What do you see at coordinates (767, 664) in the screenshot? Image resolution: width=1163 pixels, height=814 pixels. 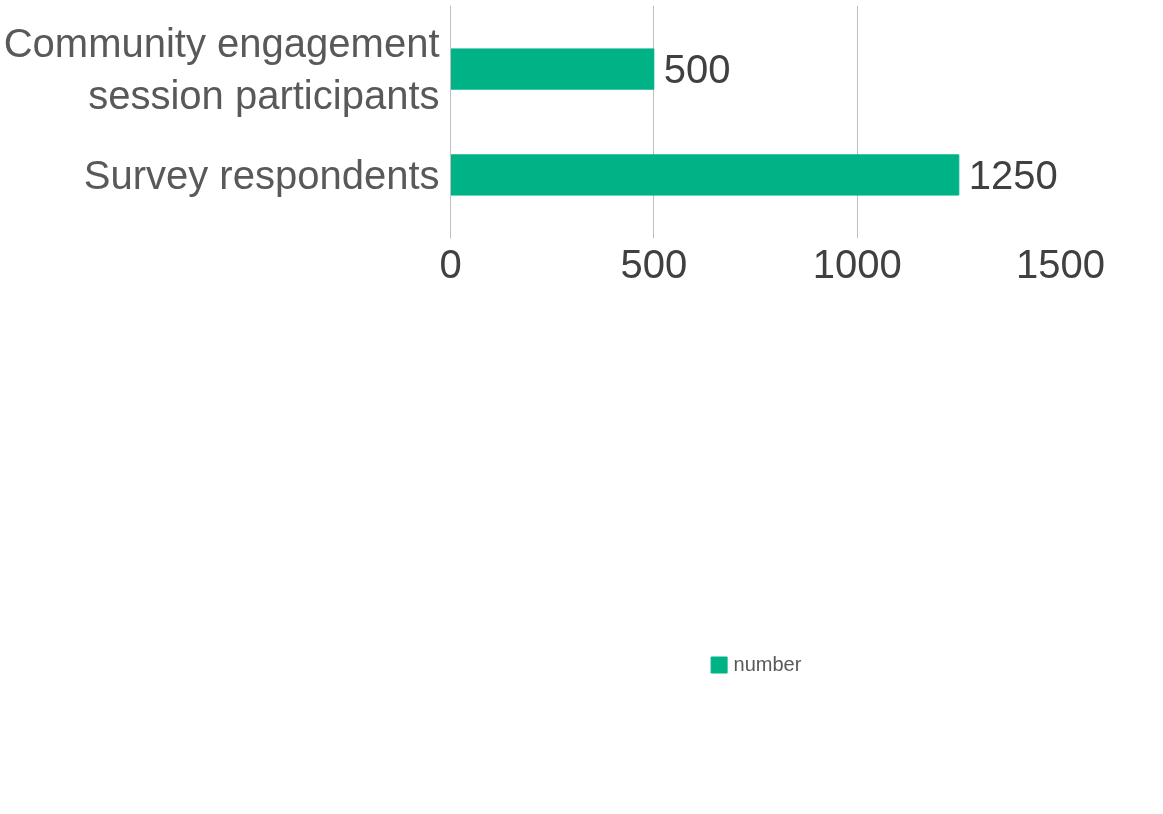 I see `legend-label: number` at bounding box center [767, 664].